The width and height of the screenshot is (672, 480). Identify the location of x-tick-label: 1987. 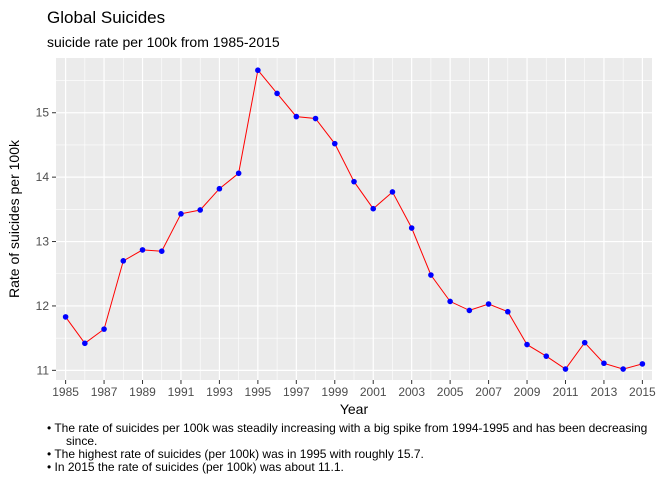
(104, 392).